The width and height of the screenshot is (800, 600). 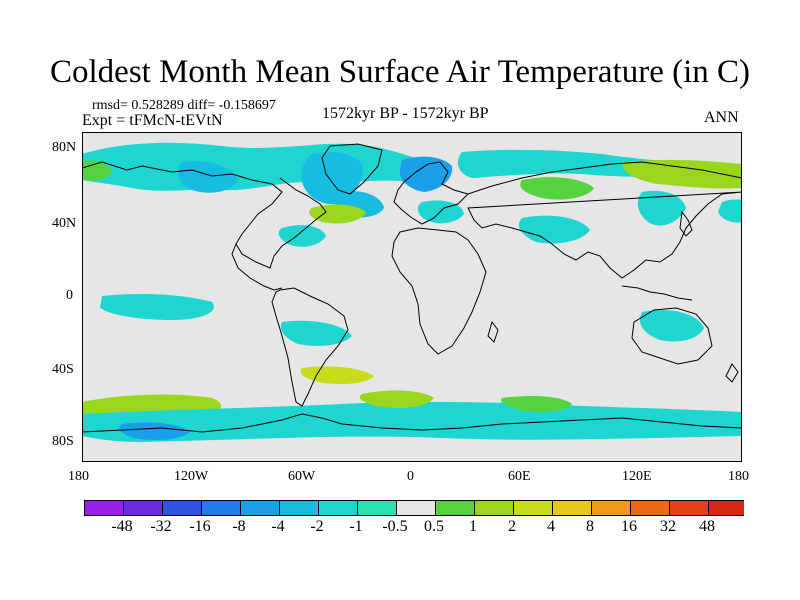 I want to click on coast-new-zealand, so click(x=732, y=373).